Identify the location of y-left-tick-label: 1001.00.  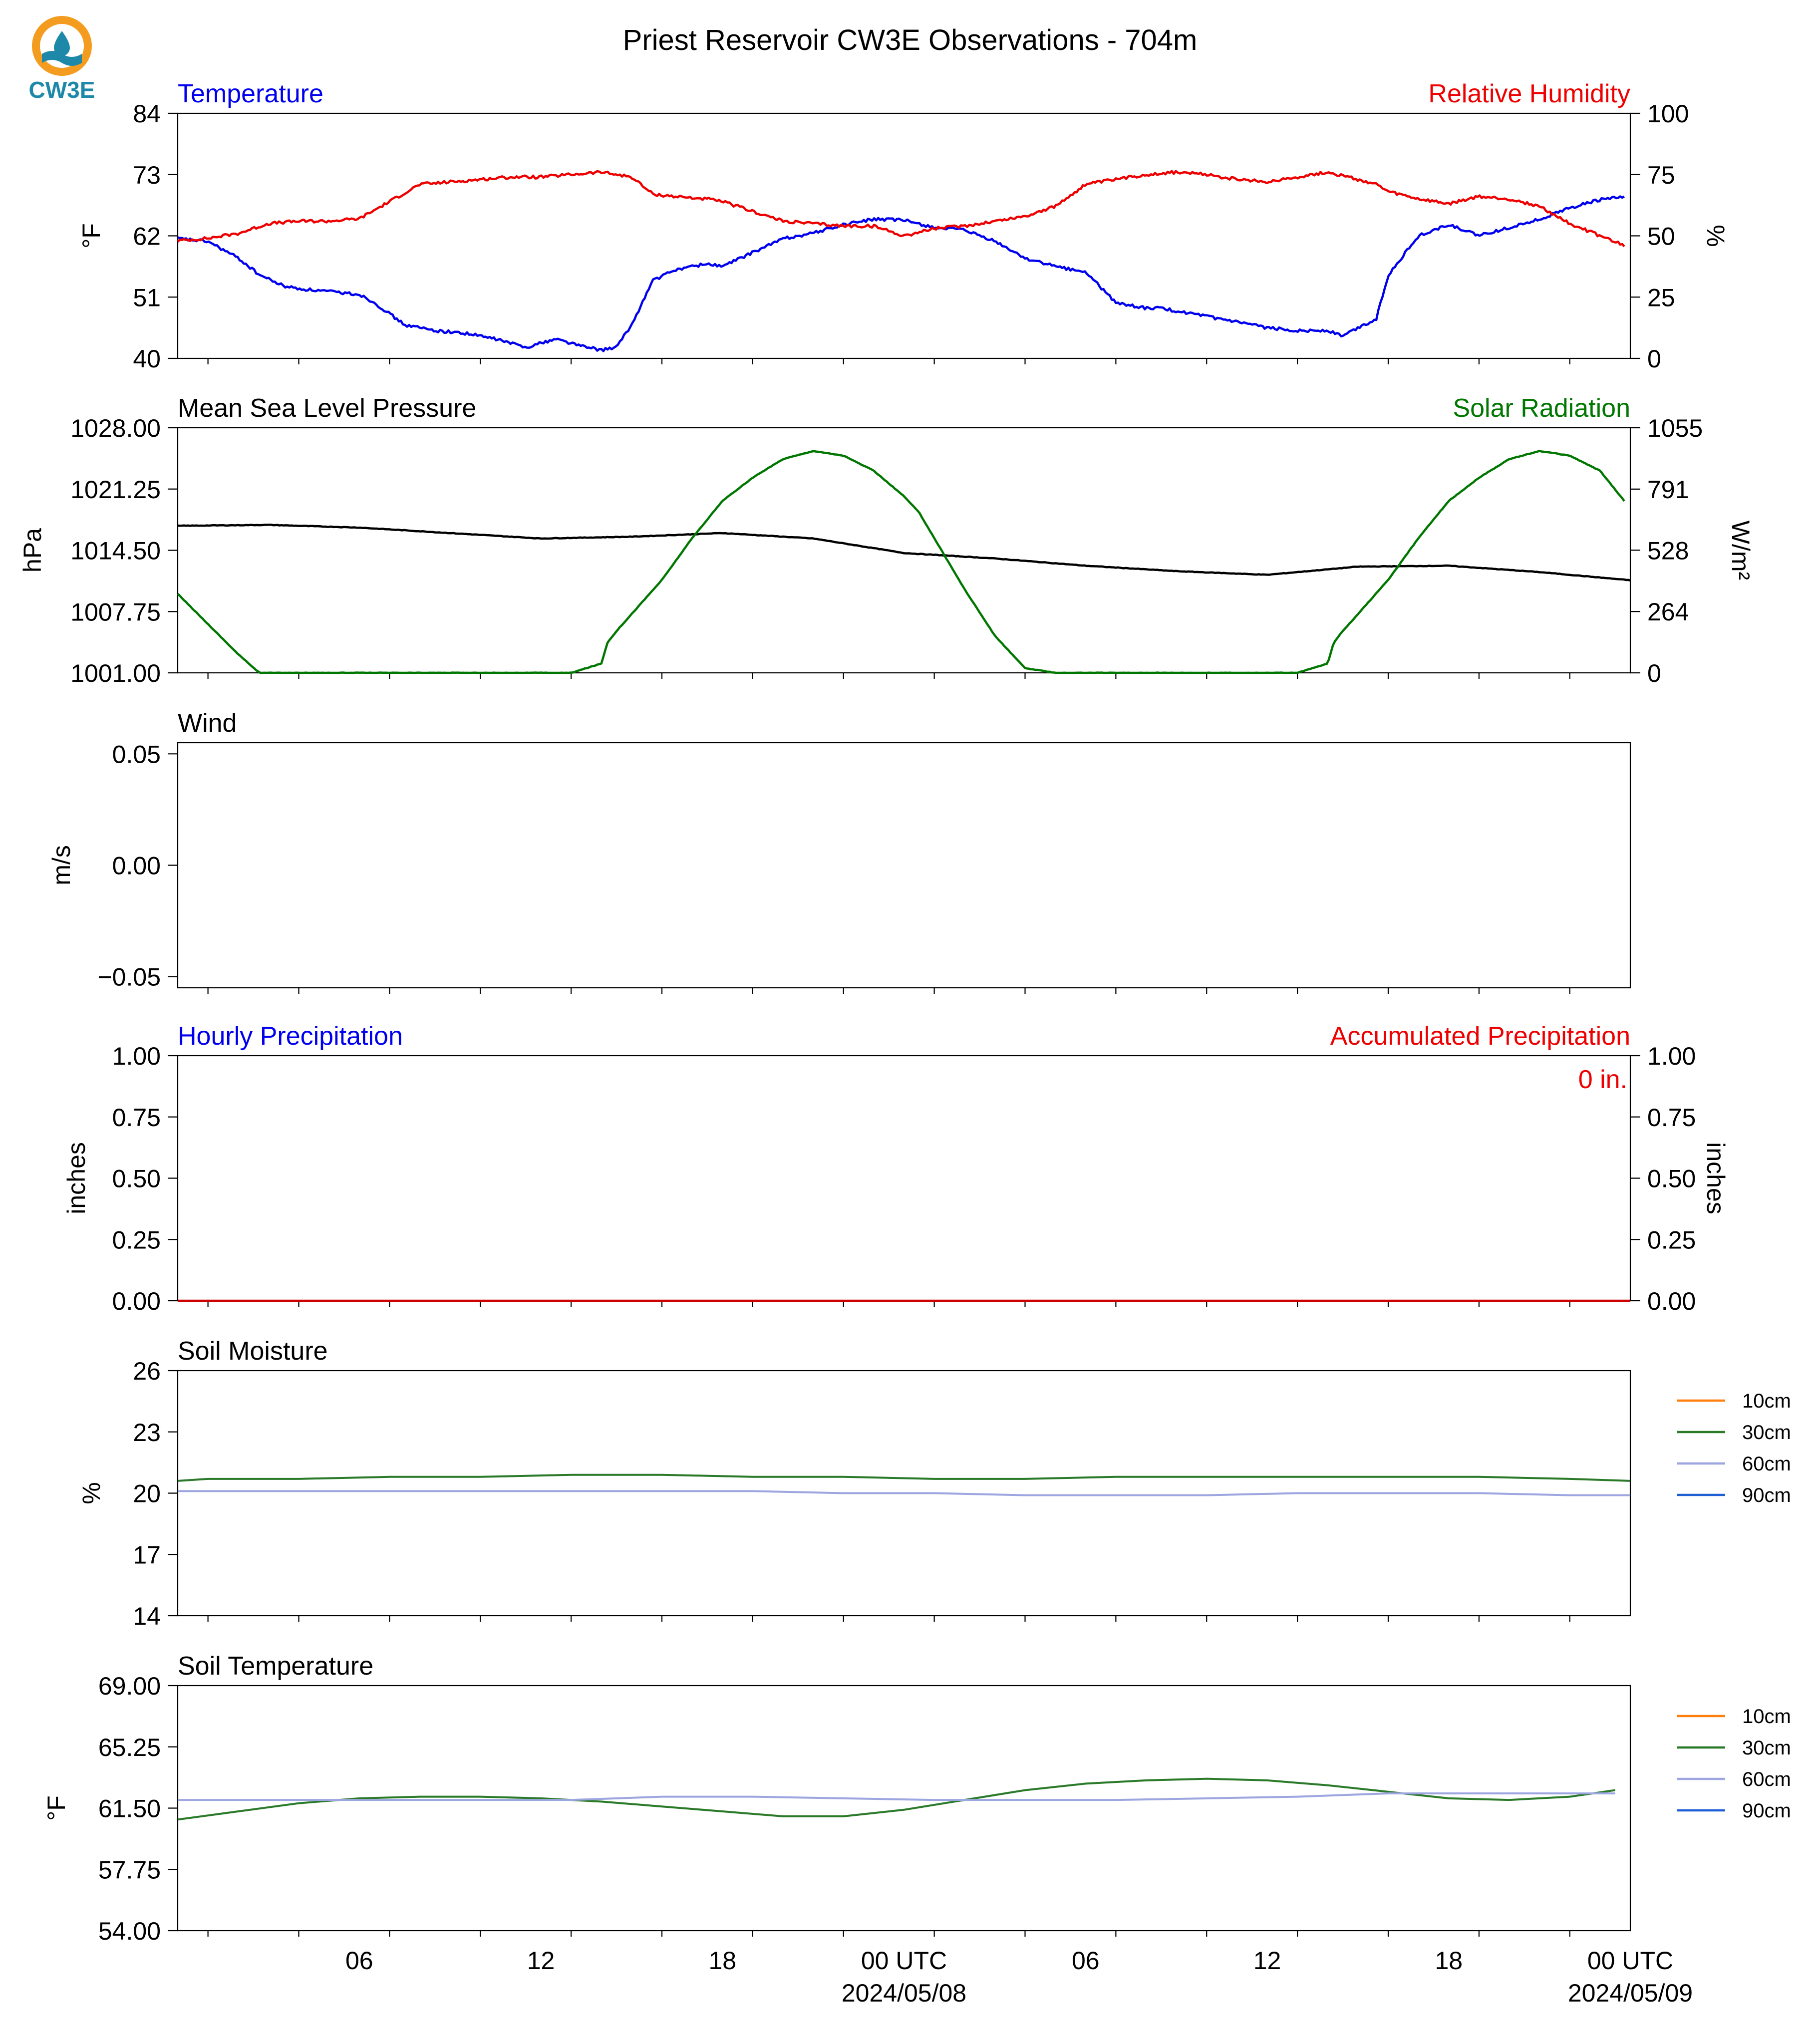
(115, 673).